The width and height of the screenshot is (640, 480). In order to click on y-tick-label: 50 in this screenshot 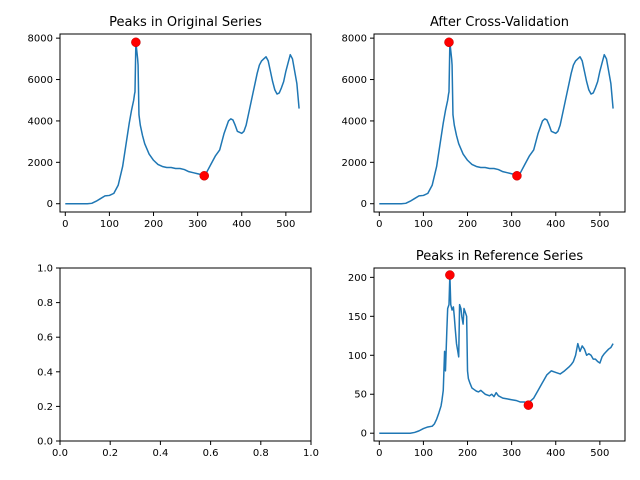, I will do `click(360, 395)`.